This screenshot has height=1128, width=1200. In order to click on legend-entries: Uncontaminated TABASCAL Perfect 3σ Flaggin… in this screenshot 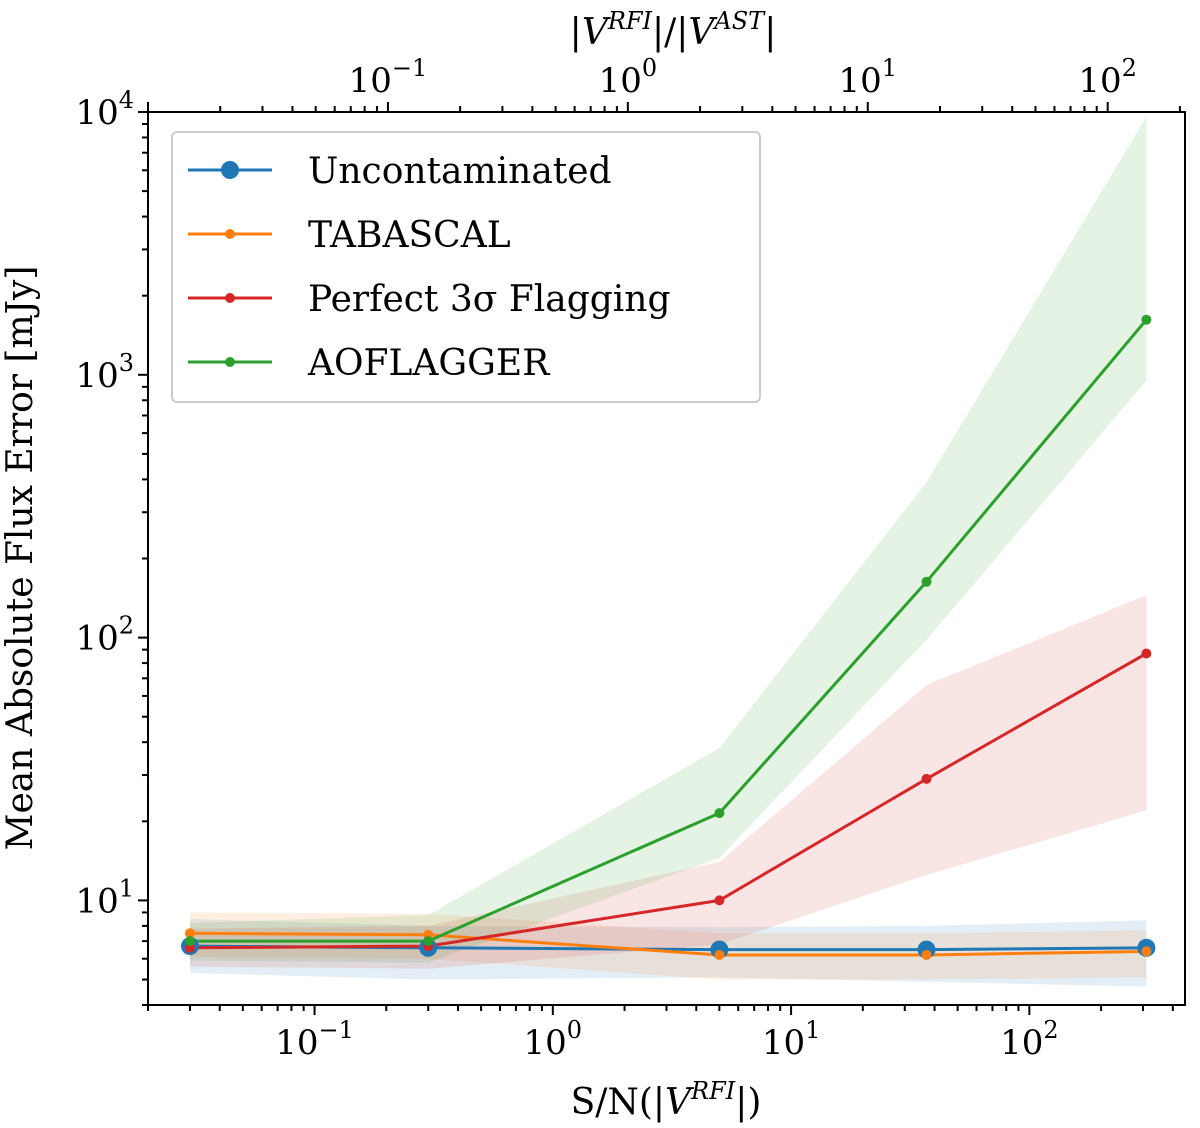, I will do `click(429, 267)`.